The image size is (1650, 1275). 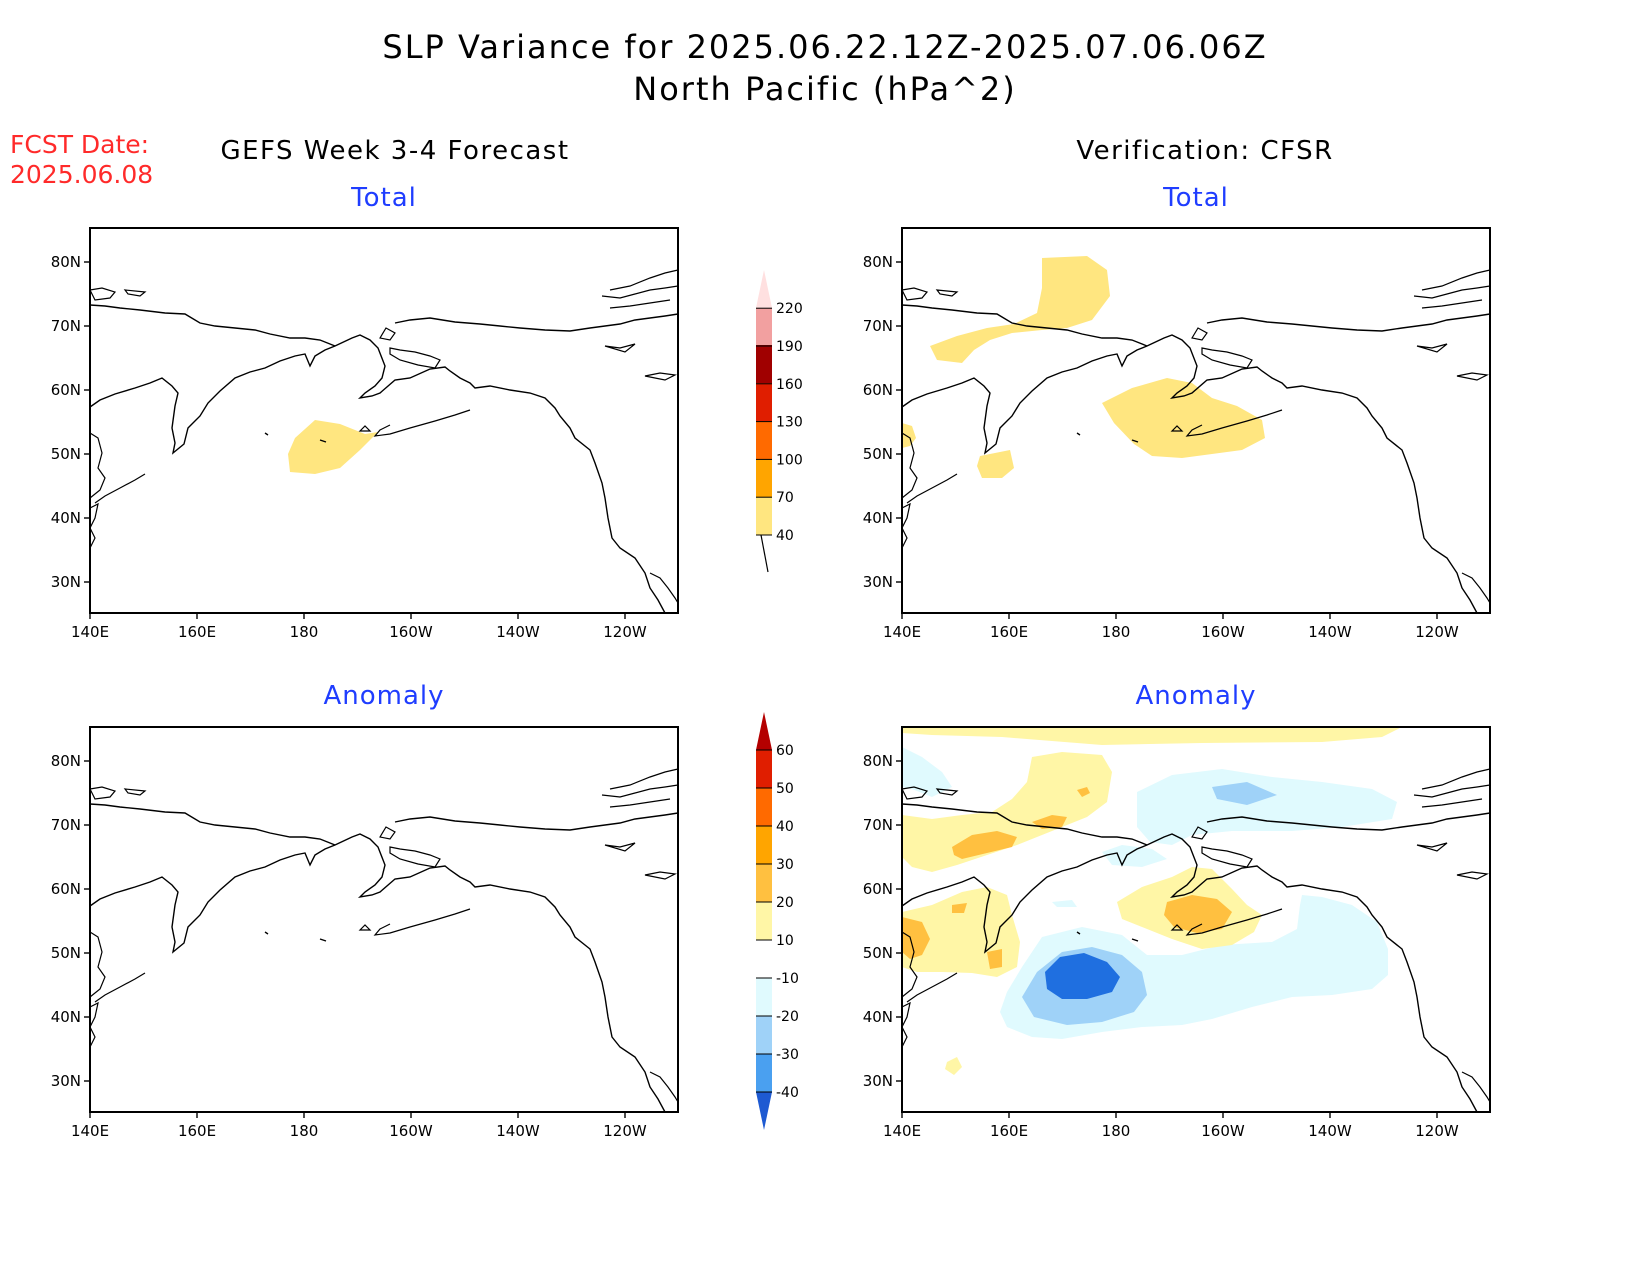 I want to click on lat-tick-label-verification-total: 70N, so click(x=878, y=326).